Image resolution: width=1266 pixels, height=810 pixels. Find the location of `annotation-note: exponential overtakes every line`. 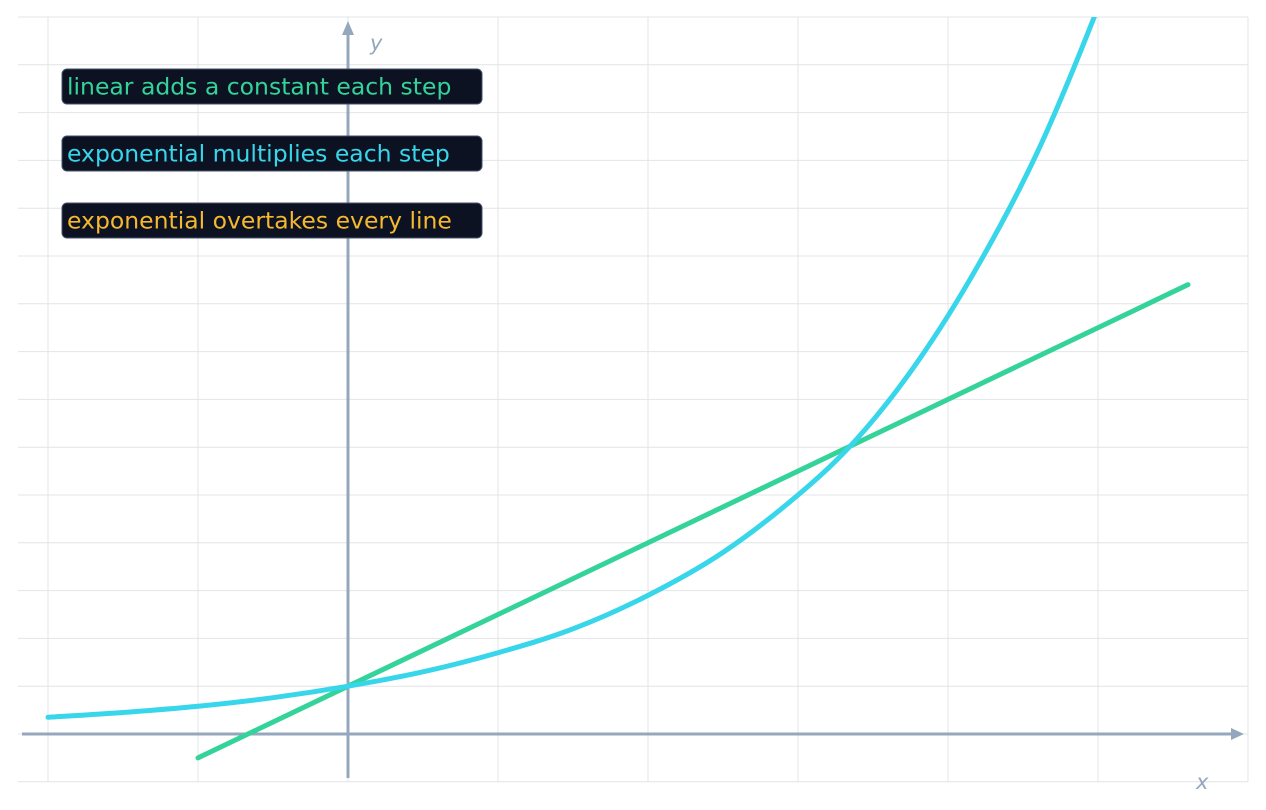

annotation-note: exponential overtakes every line is located at coordinates (272, 220).